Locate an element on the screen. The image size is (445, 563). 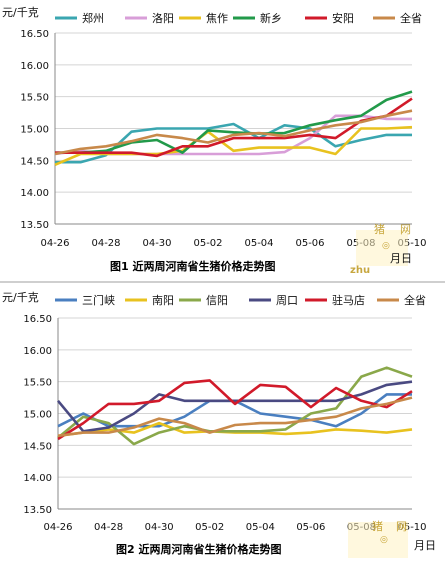
chart-1-y-ticks: 16.50 16.00 15.50 15.00 14.50 14.00 13.50 is located at coordinates (34, 130).